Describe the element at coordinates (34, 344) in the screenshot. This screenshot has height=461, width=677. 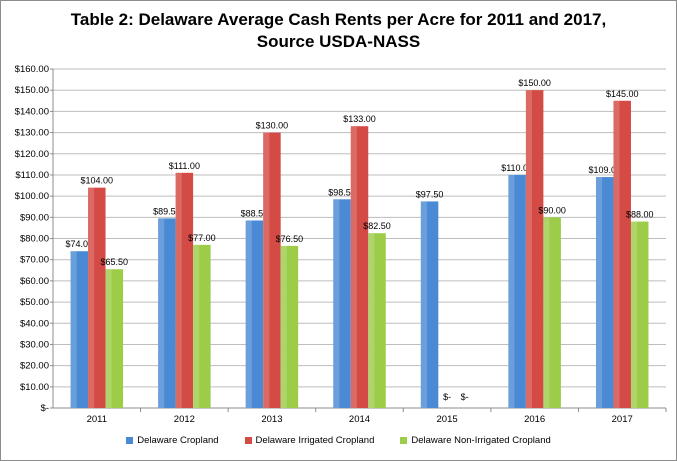
I see `y-tick-label: $30.00` at that location.